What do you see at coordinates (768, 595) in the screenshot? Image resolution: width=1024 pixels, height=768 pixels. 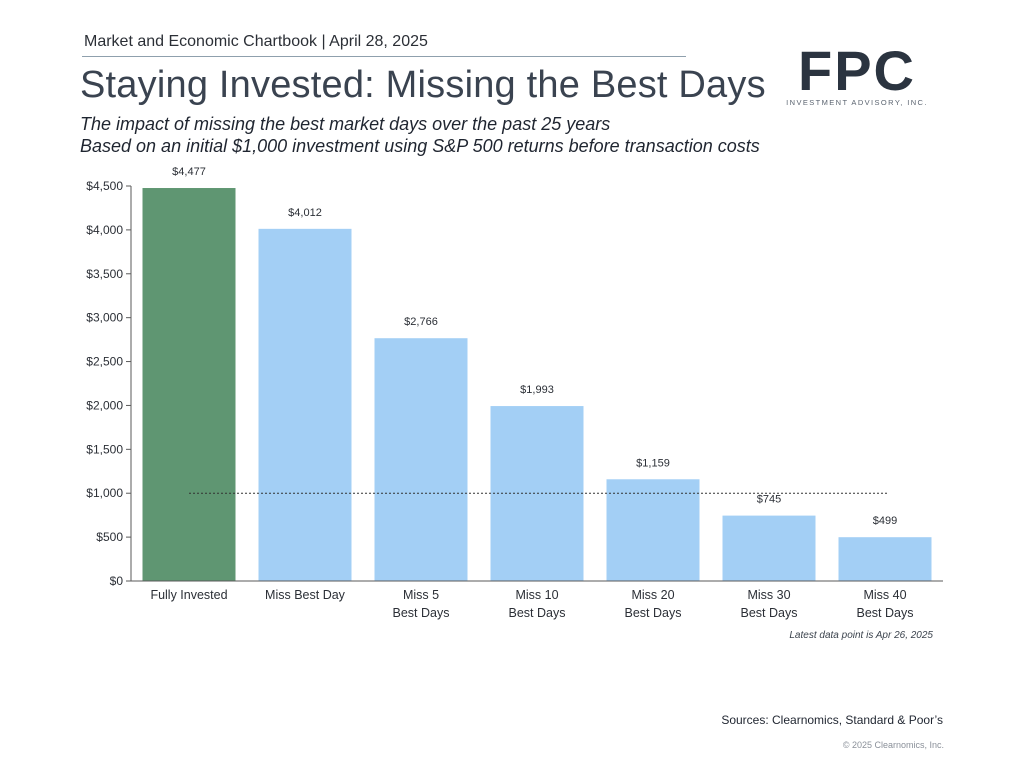 I see `x-tick-label: Miss 30` at bounding box center [768, 595].